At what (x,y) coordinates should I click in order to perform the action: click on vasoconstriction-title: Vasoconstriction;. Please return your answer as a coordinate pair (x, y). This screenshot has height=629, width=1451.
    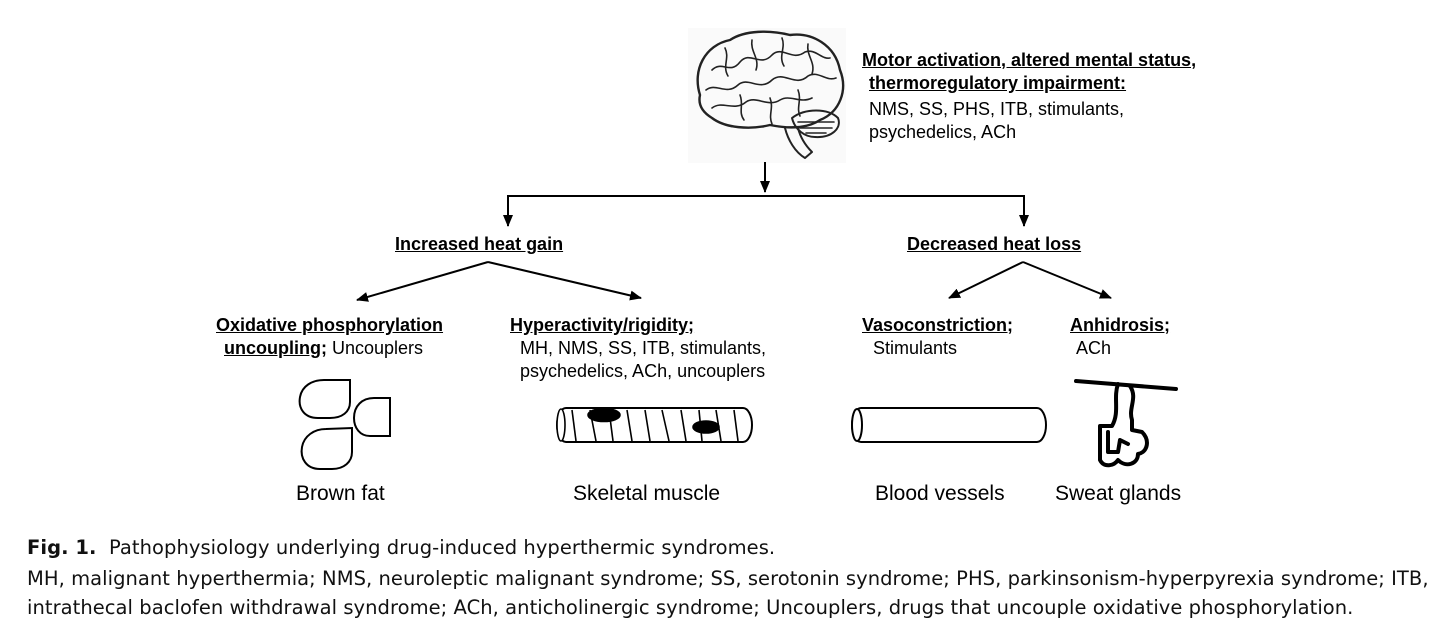
    Looking at the image, I should click on (938, 325).